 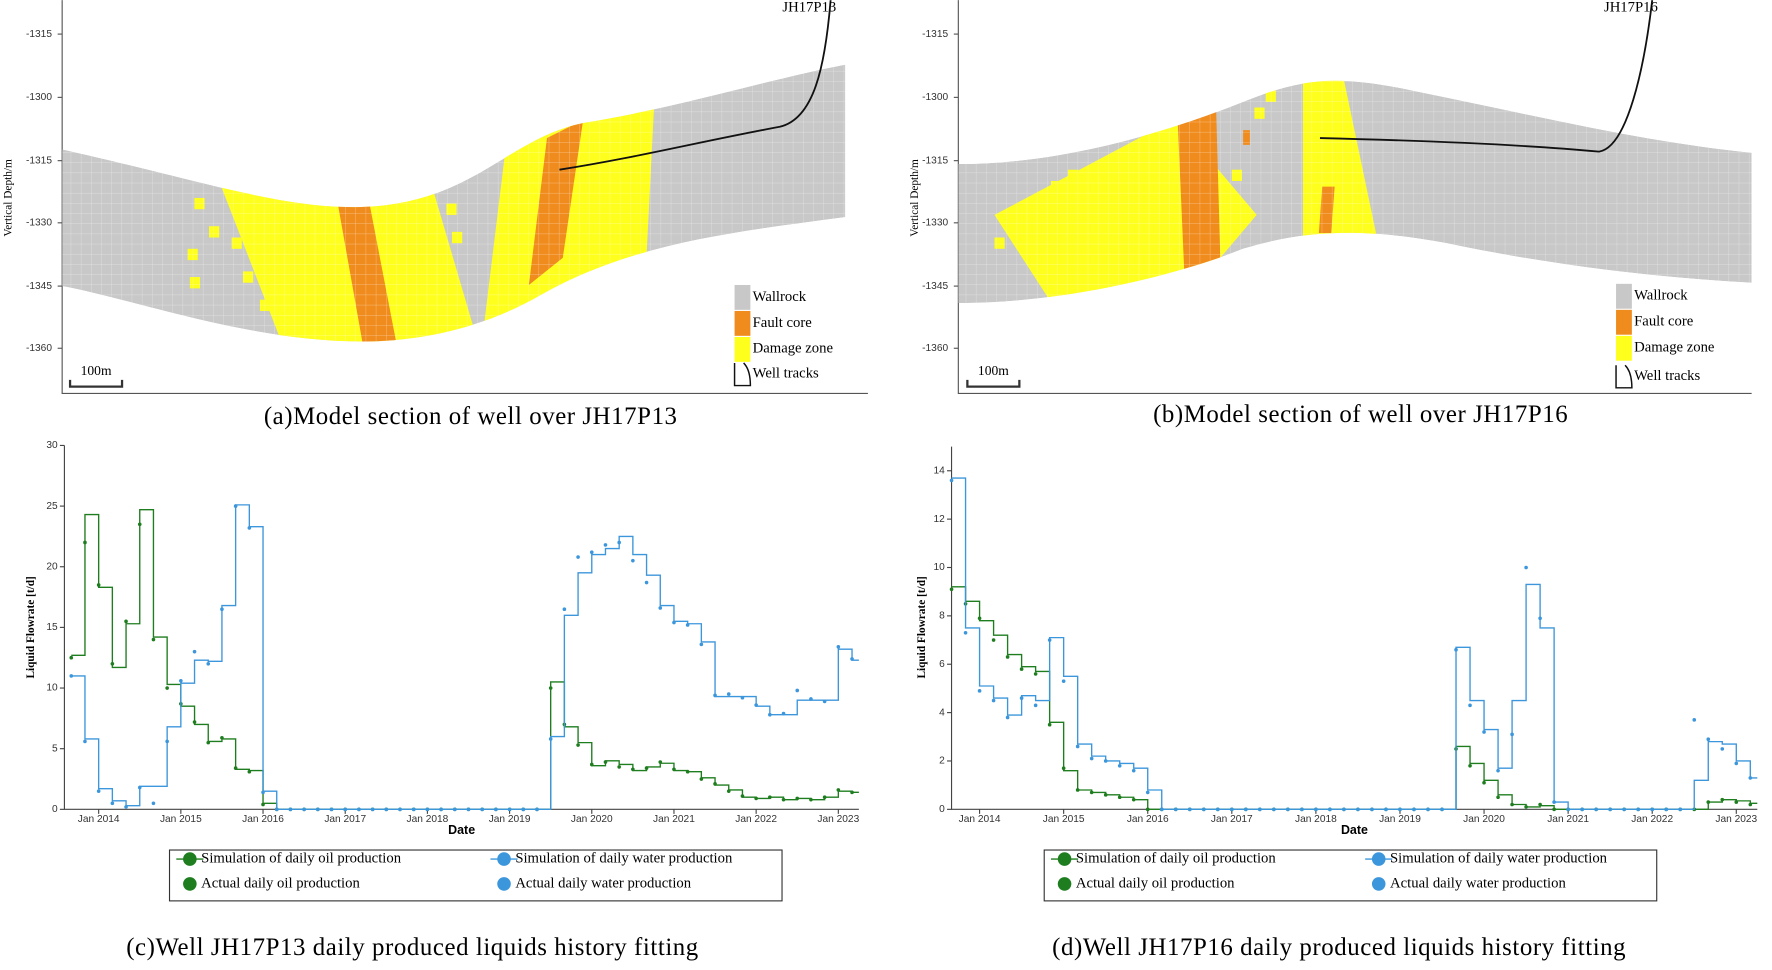 What do you see at coordinates (780, 297) in the screenshot?
I see `legend-label: Wallrock` at bounding box center [780, 297].